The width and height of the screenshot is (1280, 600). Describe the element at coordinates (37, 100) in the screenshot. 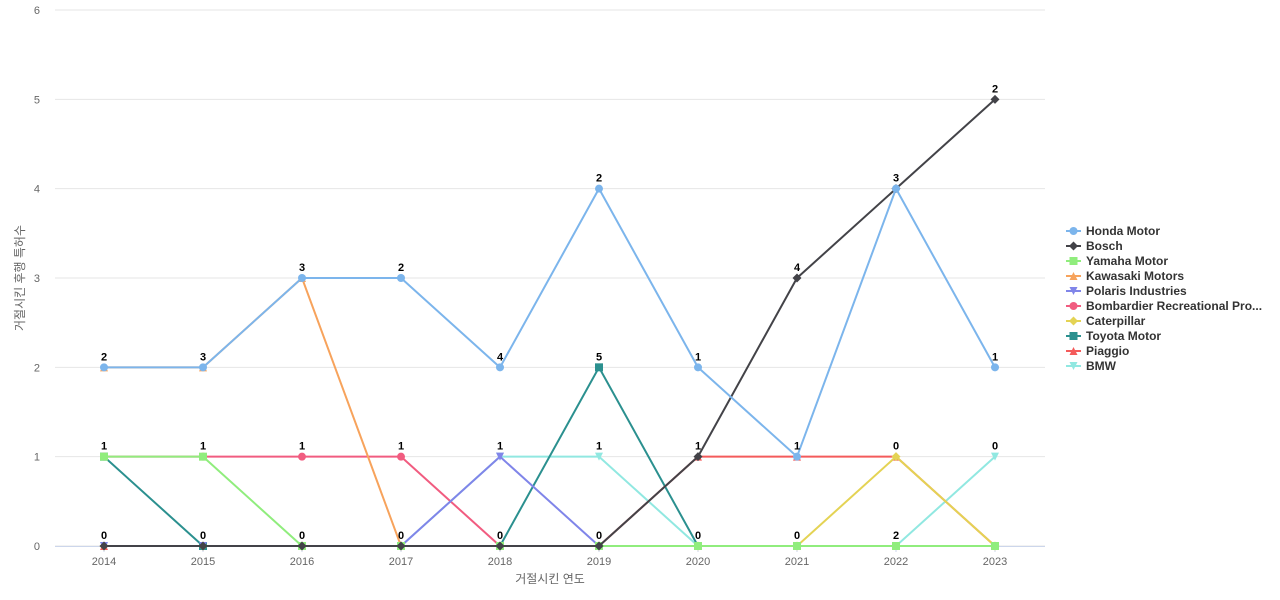

I see `y-tick-label: 5` at that location.